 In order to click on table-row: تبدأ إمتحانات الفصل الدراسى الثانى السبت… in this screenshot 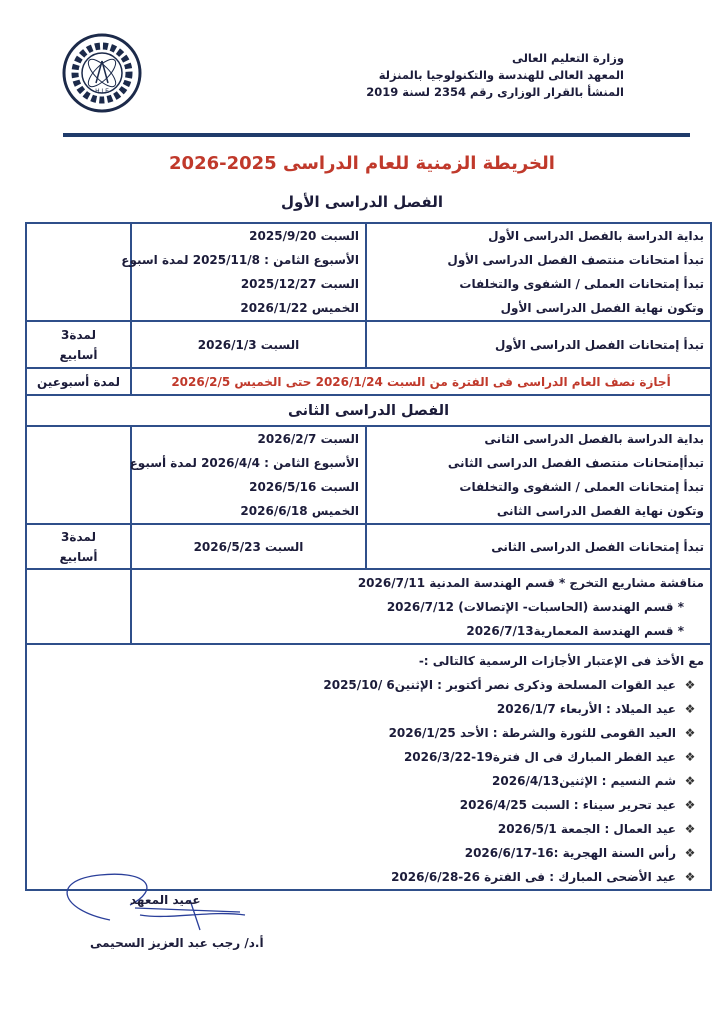, I will do `click(368, 546)`.